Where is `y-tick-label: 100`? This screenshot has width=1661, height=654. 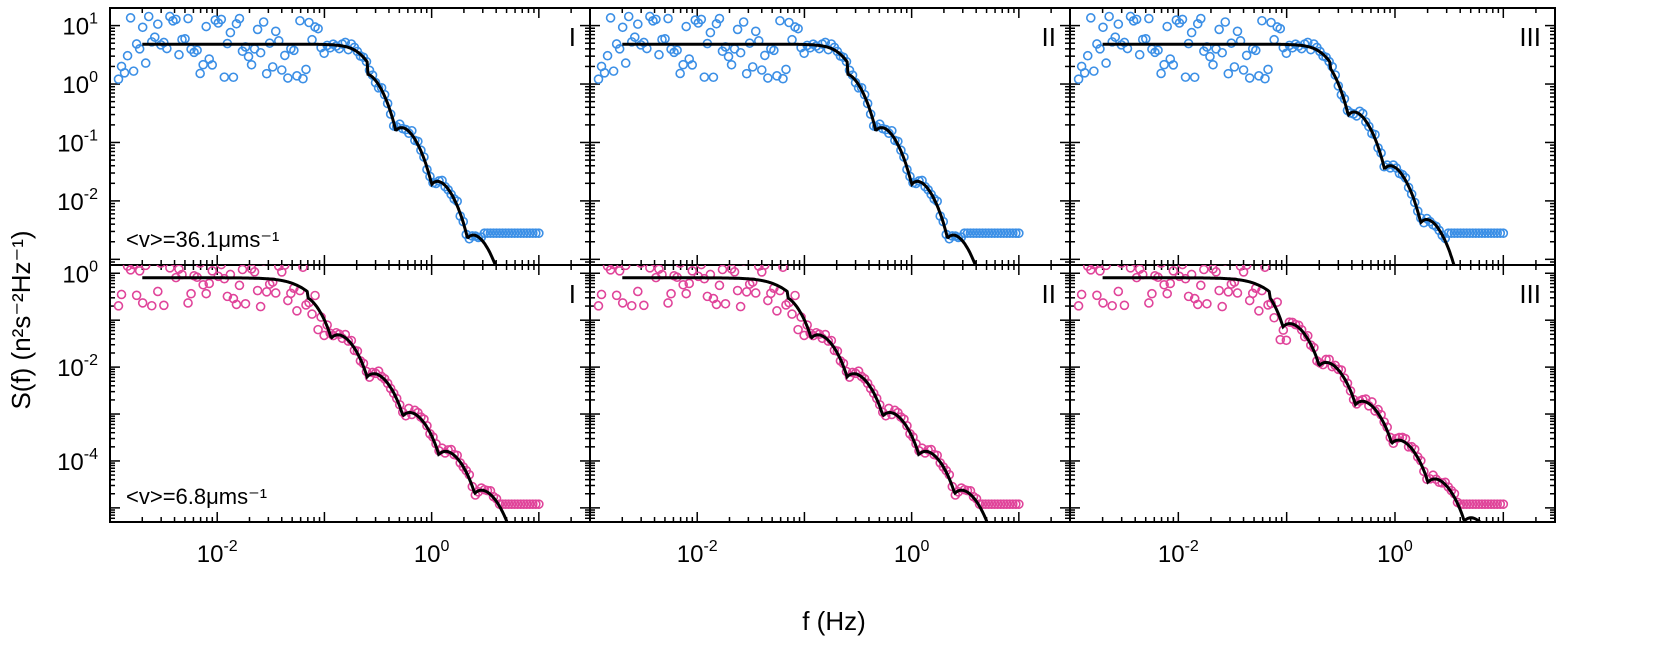
y-tick-label: 100 is located at coordinates (80, 84).